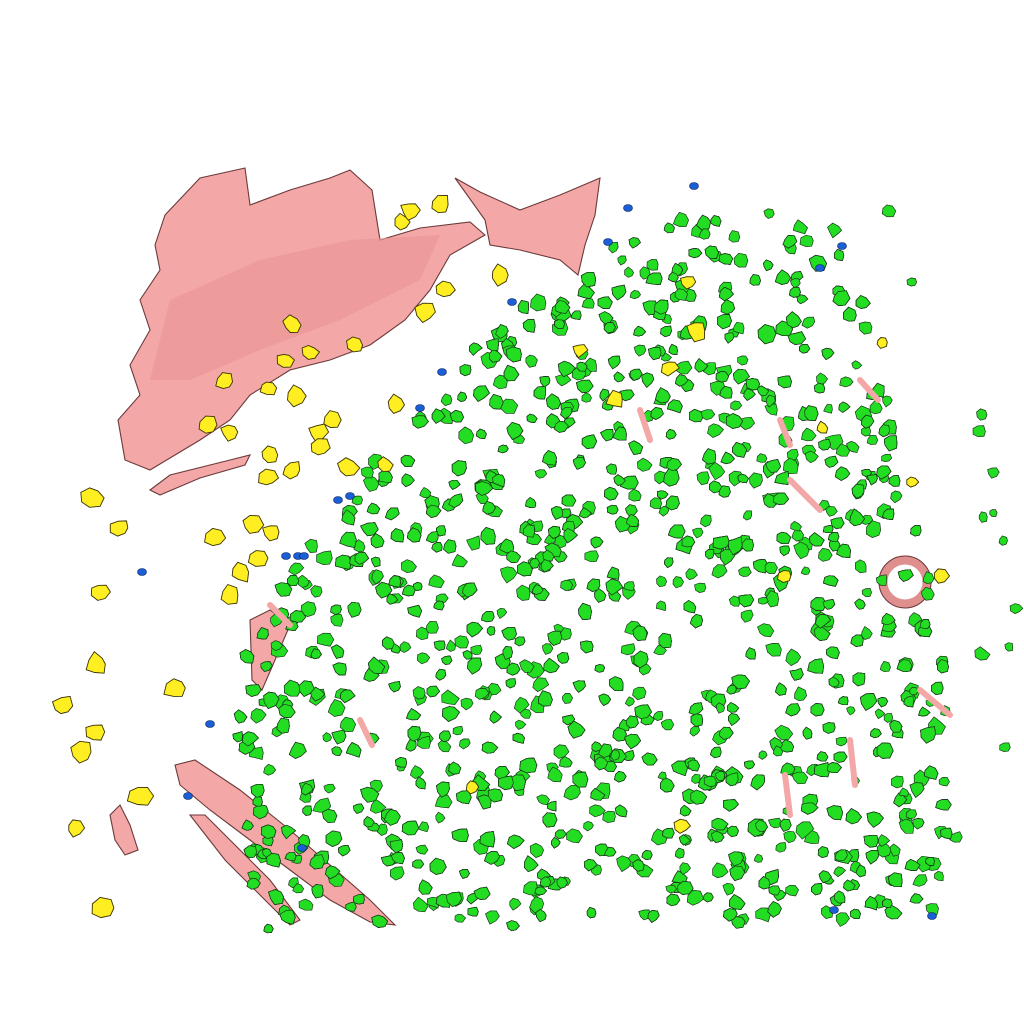 The image size is (1024, 1024). What do you see at coordinates (295, 307) in the screenshot?
I see `membrane-sheet-inner` at bounding box center [295, 307].